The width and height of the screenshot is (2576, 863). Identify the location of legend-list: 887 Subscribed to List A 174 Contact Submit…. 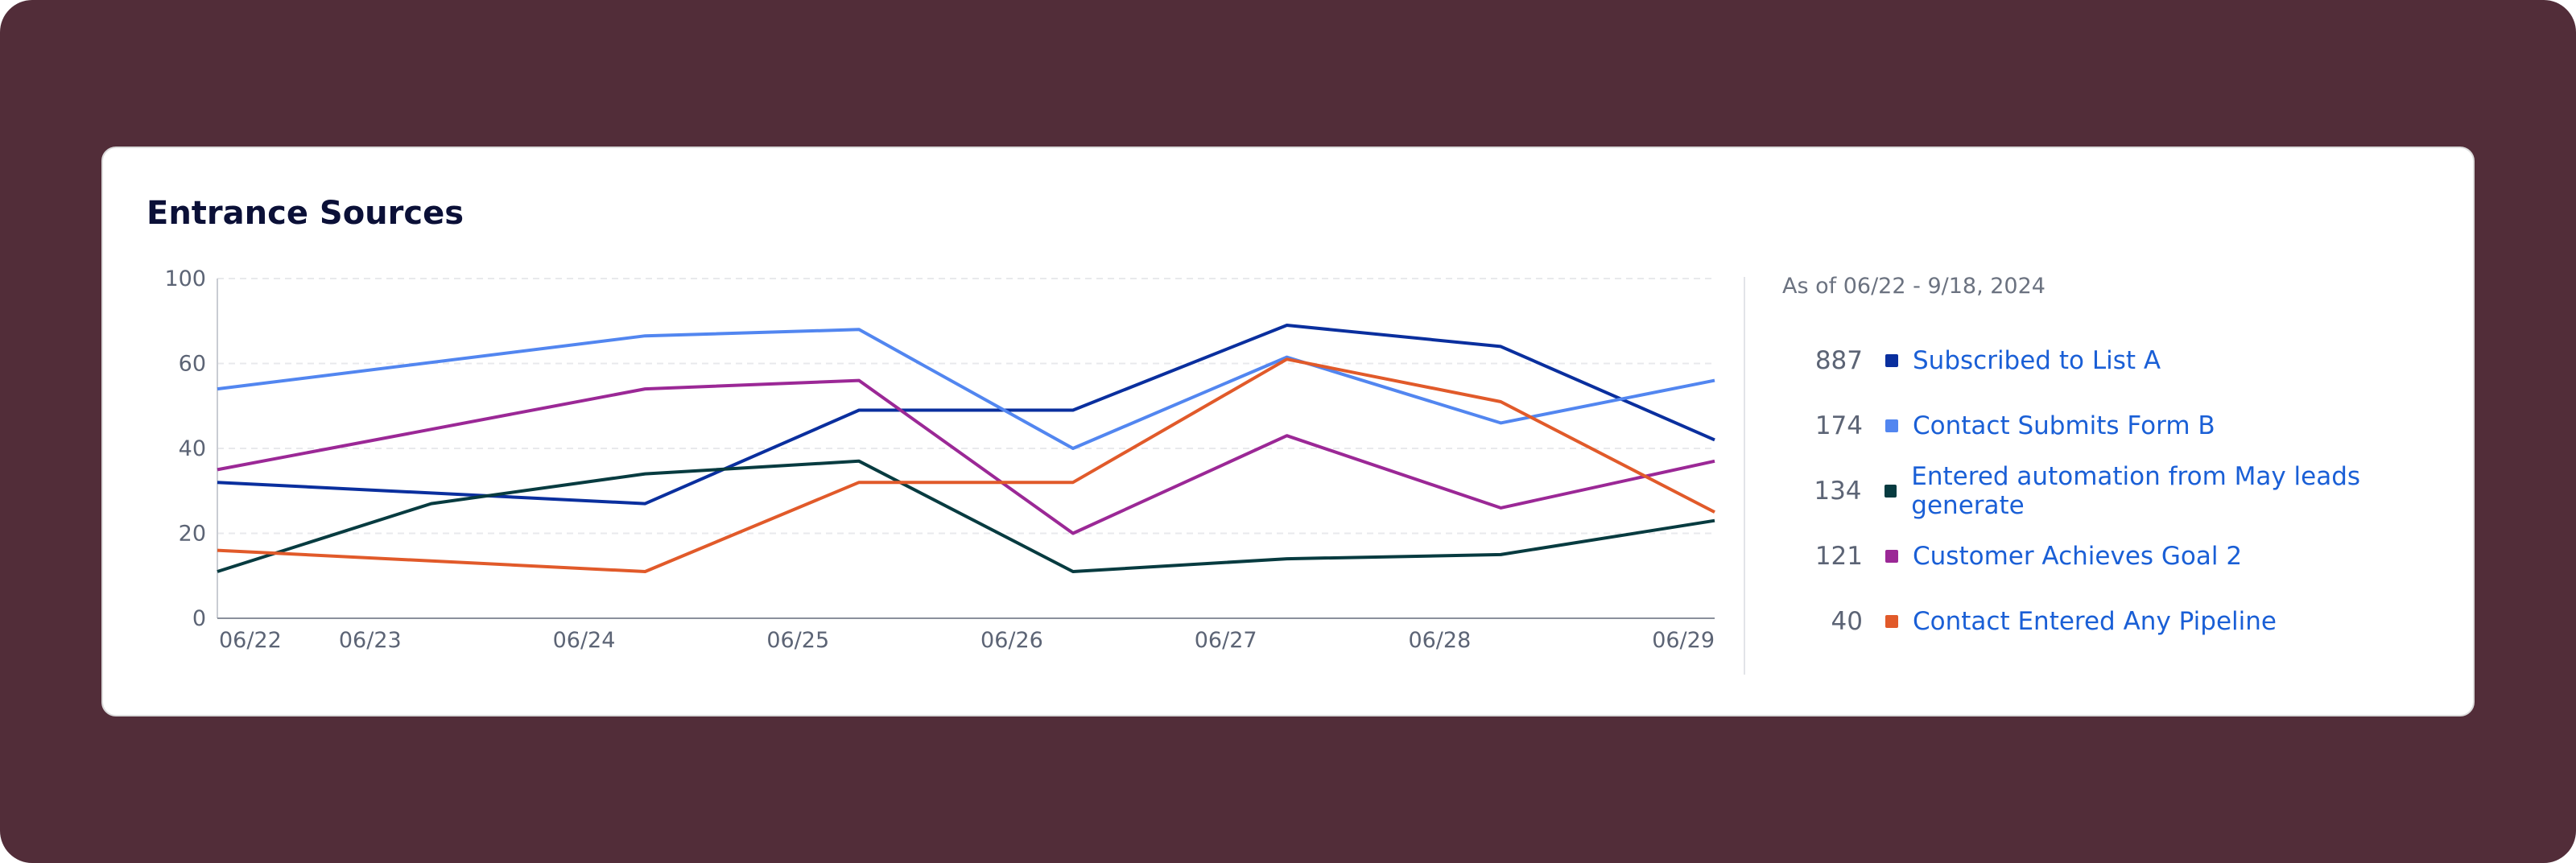
(2127, 491).